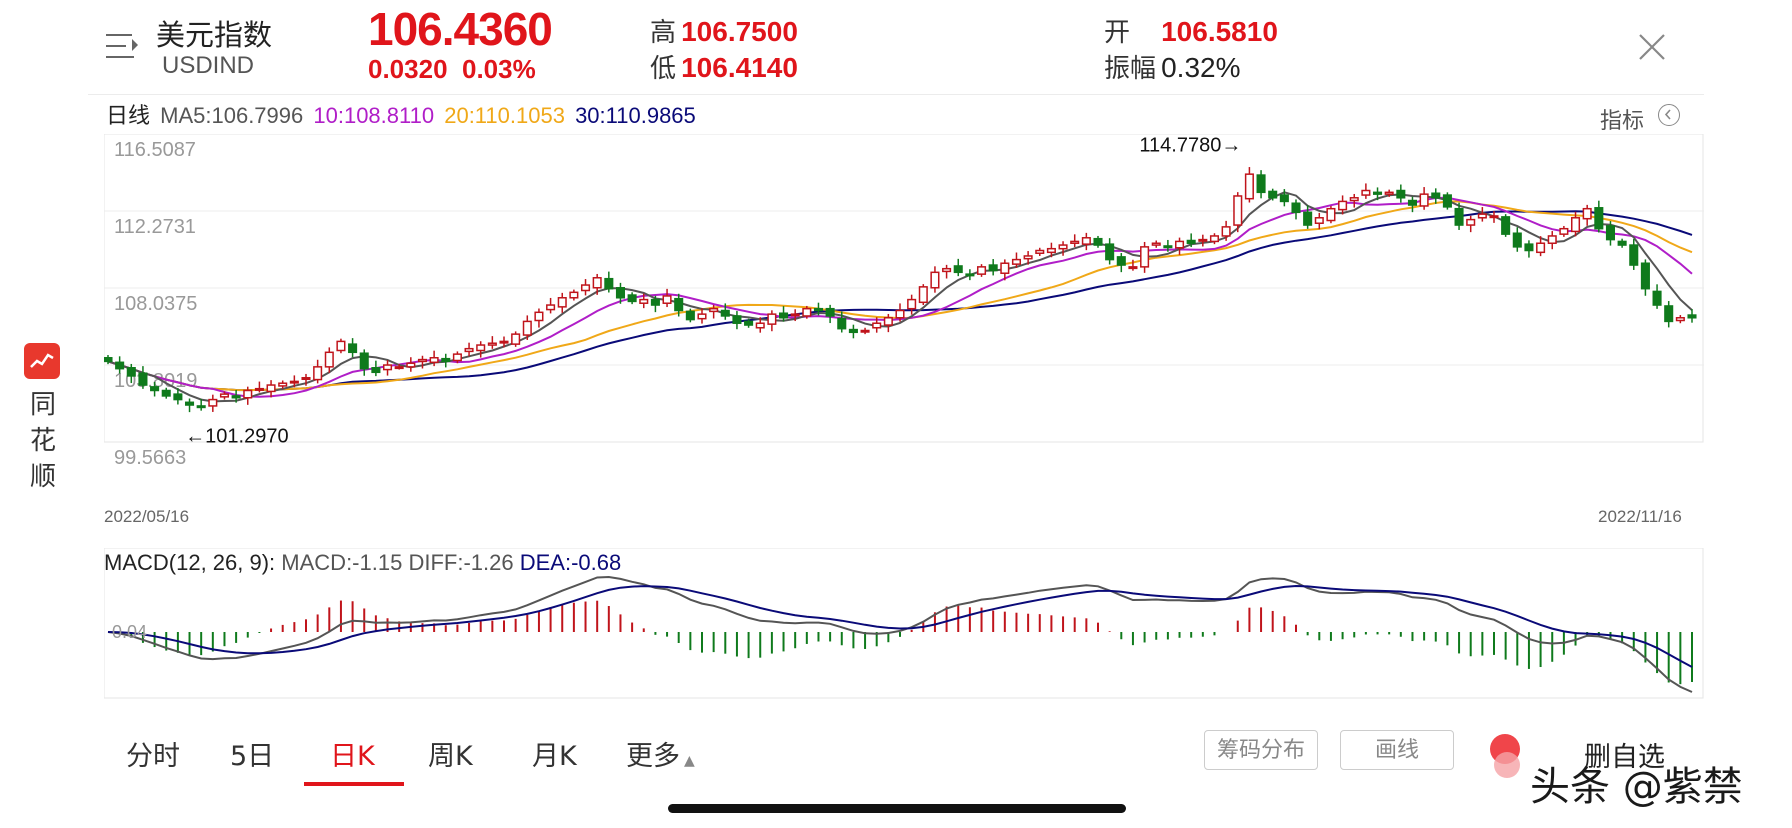  Describe the element at coordinates (660, 753) in the screenshot. I see `tab-more: 更多 ▲` at that location.